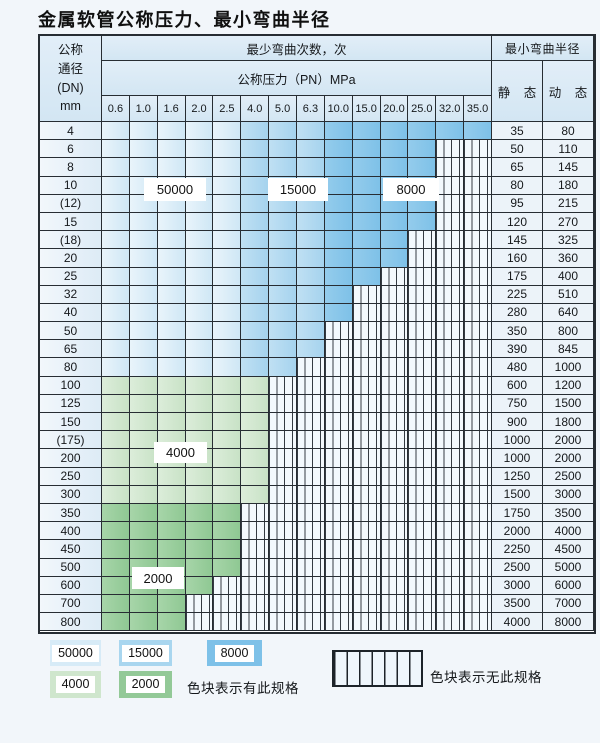  Describe the element at coordinates (71, 313) in the screenshot. I see `dn-cell: 40` at that location.